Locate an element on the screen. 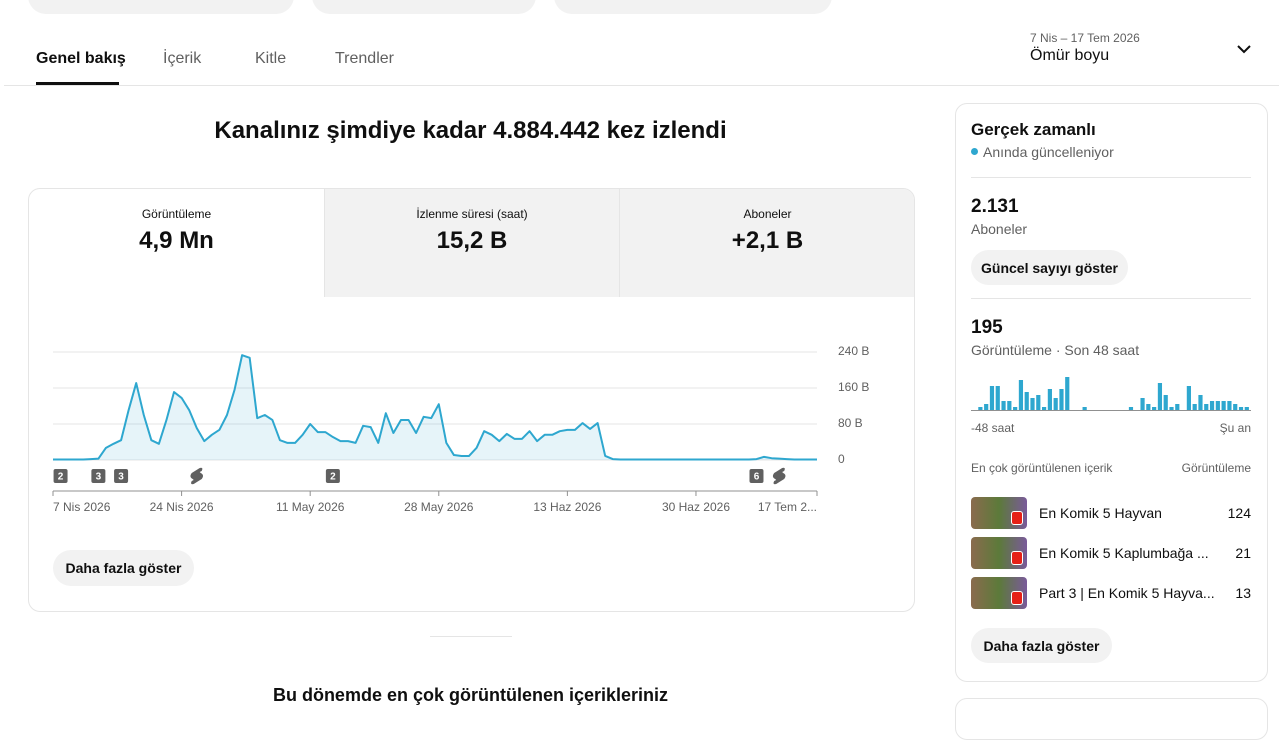  views-count: 195 is located at coordinates (987, 327).